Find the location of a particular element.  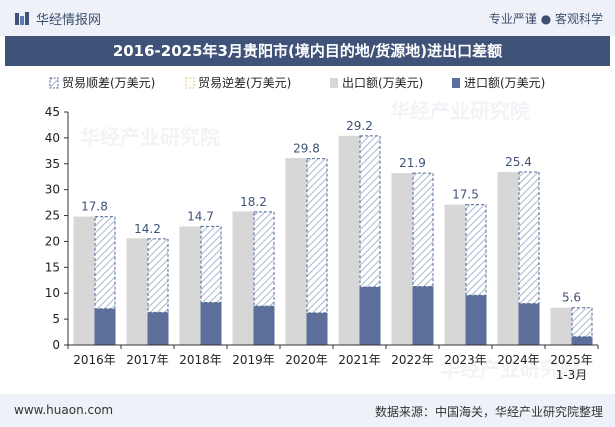

top-banner: 华经情报网 专业严谨 ● 客观科学 is located at coordinates (307, 18).